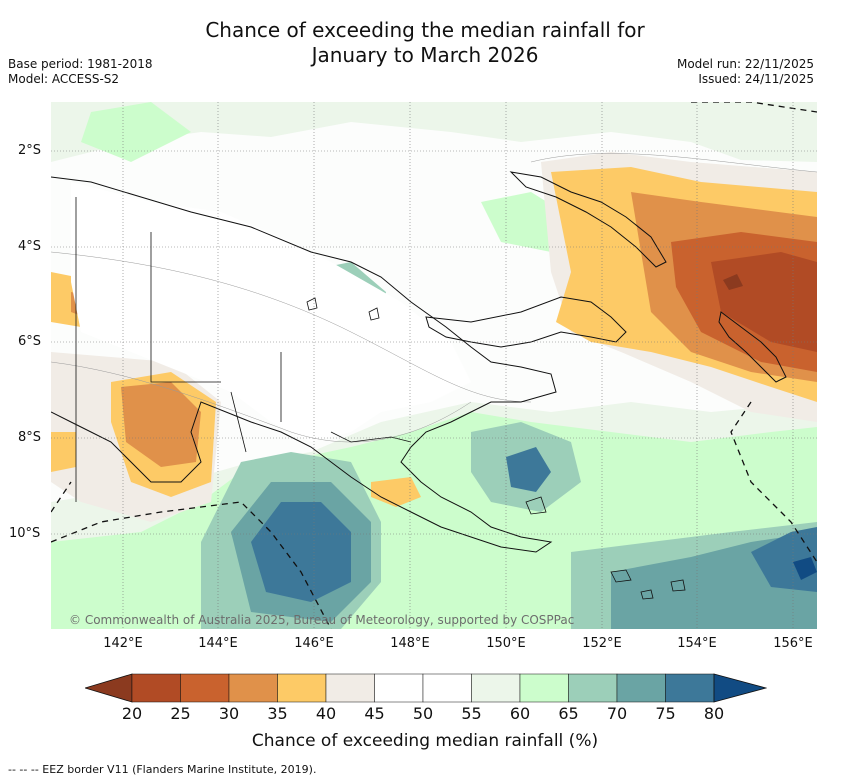 This screenshot has height=781, width=850. Describe the element at coordinates (132, 713) in the screenshot. I see `colorbar-tick: 20` at that location.